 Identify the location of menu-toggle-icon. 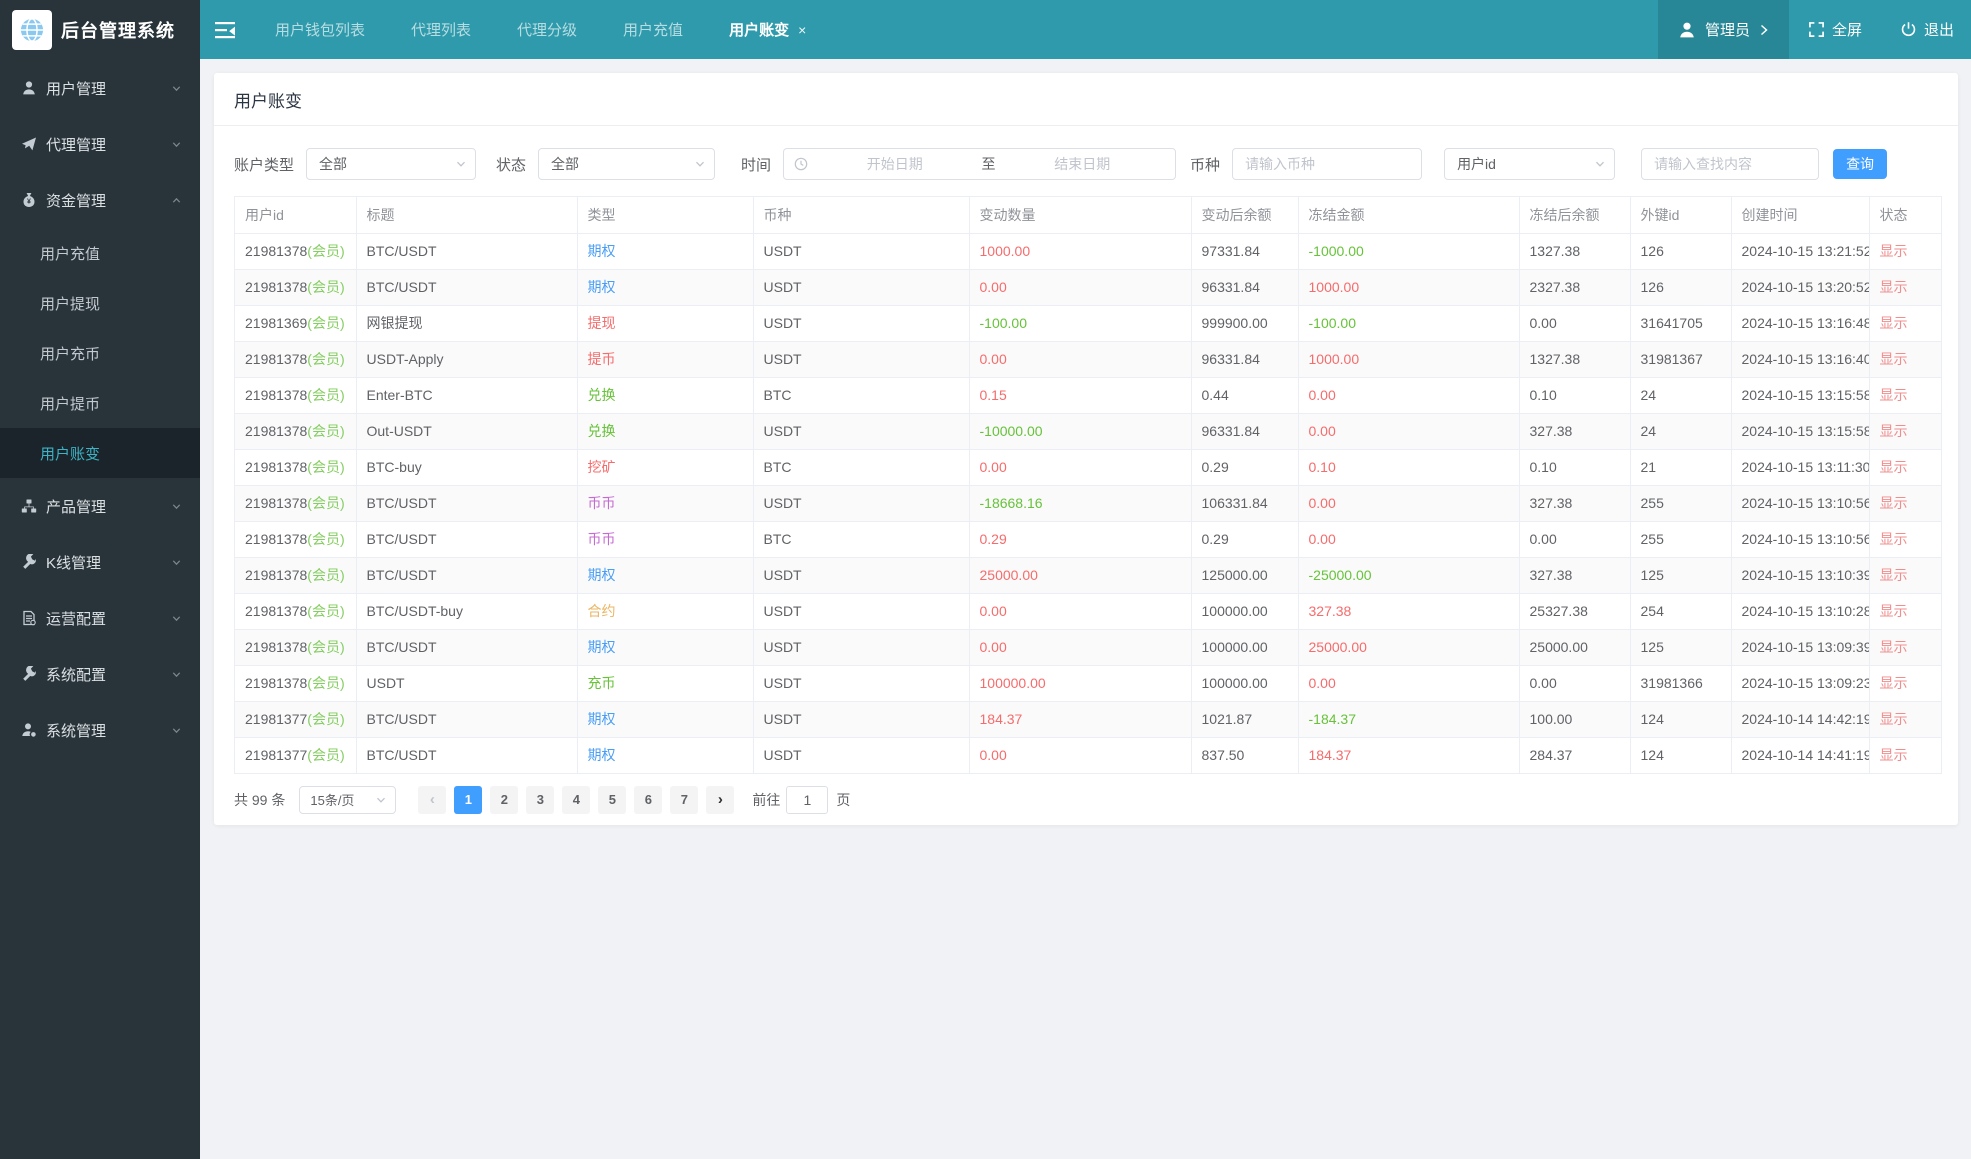
(226, 29).